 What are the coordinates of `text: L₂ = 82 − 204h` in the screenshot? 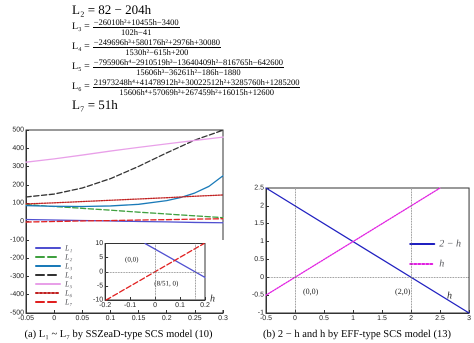 It's located at (112, 9).